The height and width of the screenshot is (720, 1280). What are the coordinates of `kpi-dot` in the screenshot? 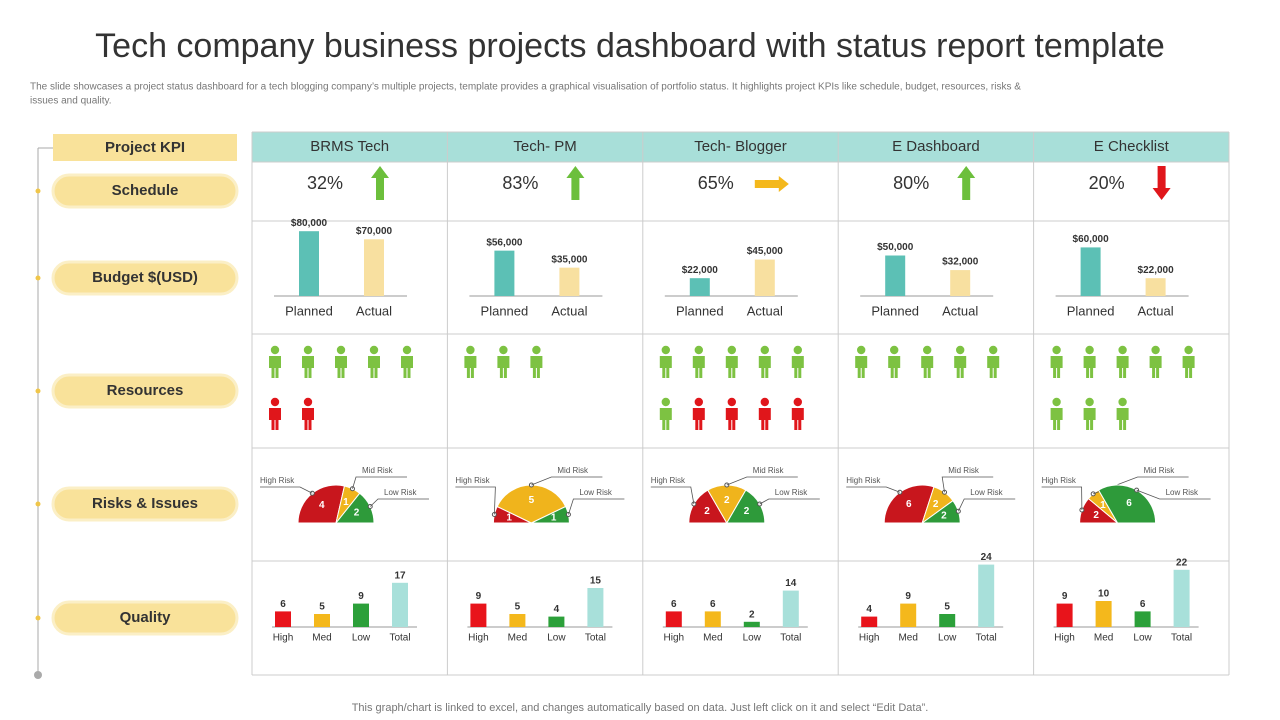 It's located at (38, 618).